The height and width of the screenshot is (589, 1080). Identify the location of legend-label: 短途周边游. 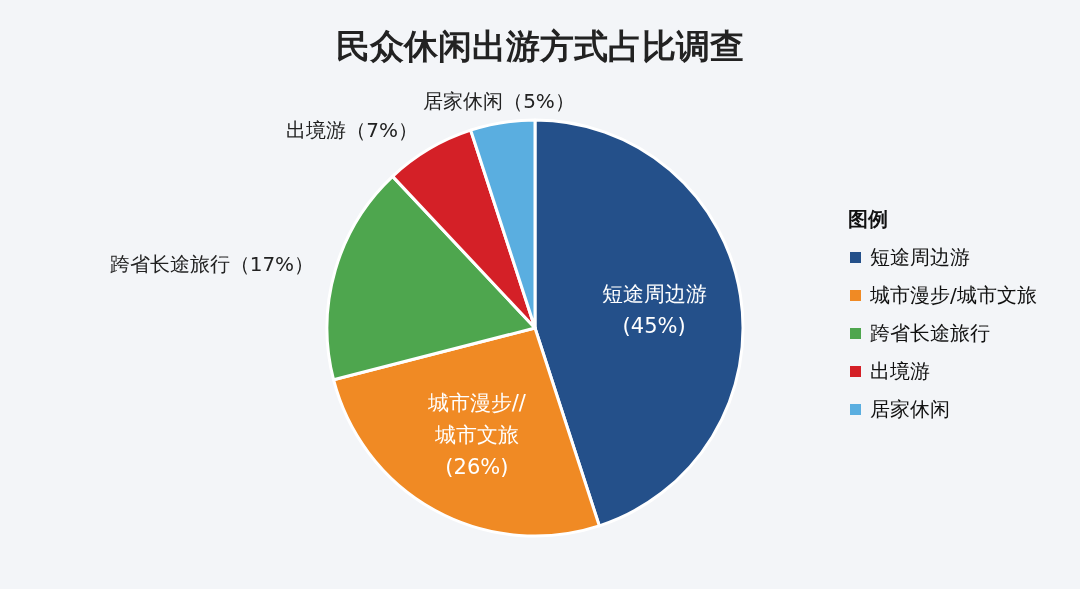
(920, 257).